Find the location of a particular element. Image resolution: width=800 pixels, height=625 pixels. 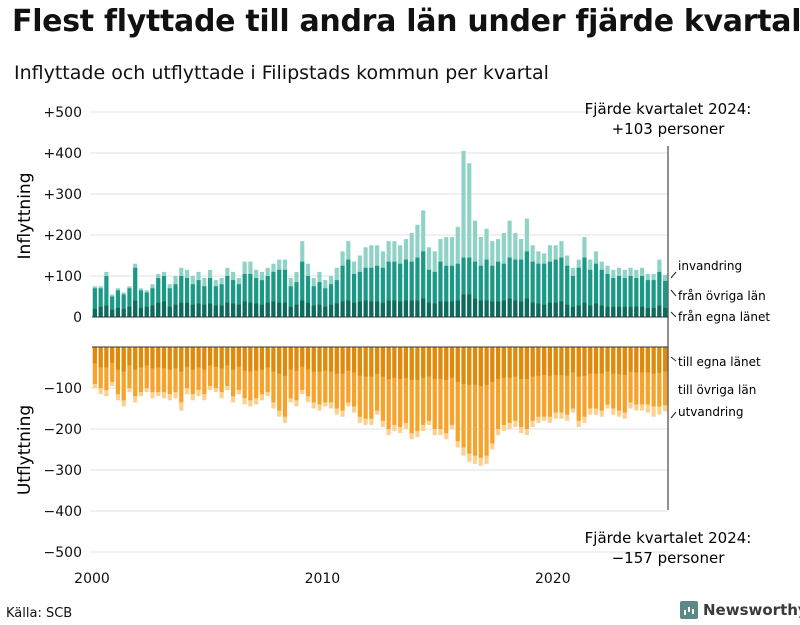

bar-invandring is located at coordinates (469, 240).